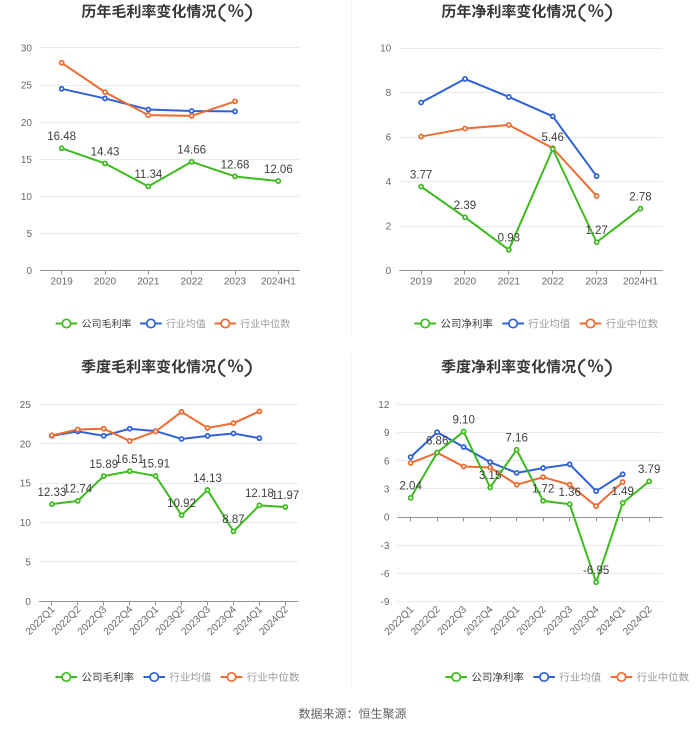  I want to click on svg-text: 8.87, so click(233, 520).